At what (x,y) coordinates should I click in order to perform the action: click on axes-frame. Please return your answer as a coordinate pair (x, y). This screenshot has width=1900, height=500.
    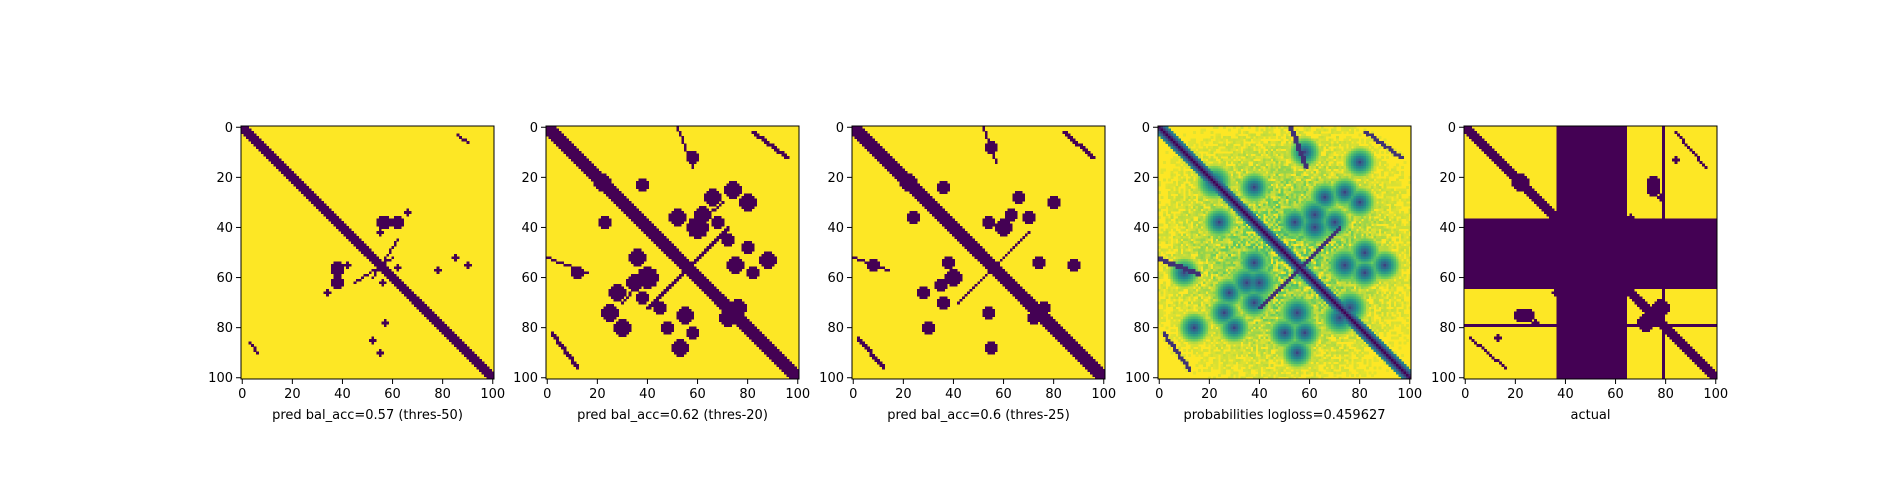
    Looking at the image, I should click on (672, 252).